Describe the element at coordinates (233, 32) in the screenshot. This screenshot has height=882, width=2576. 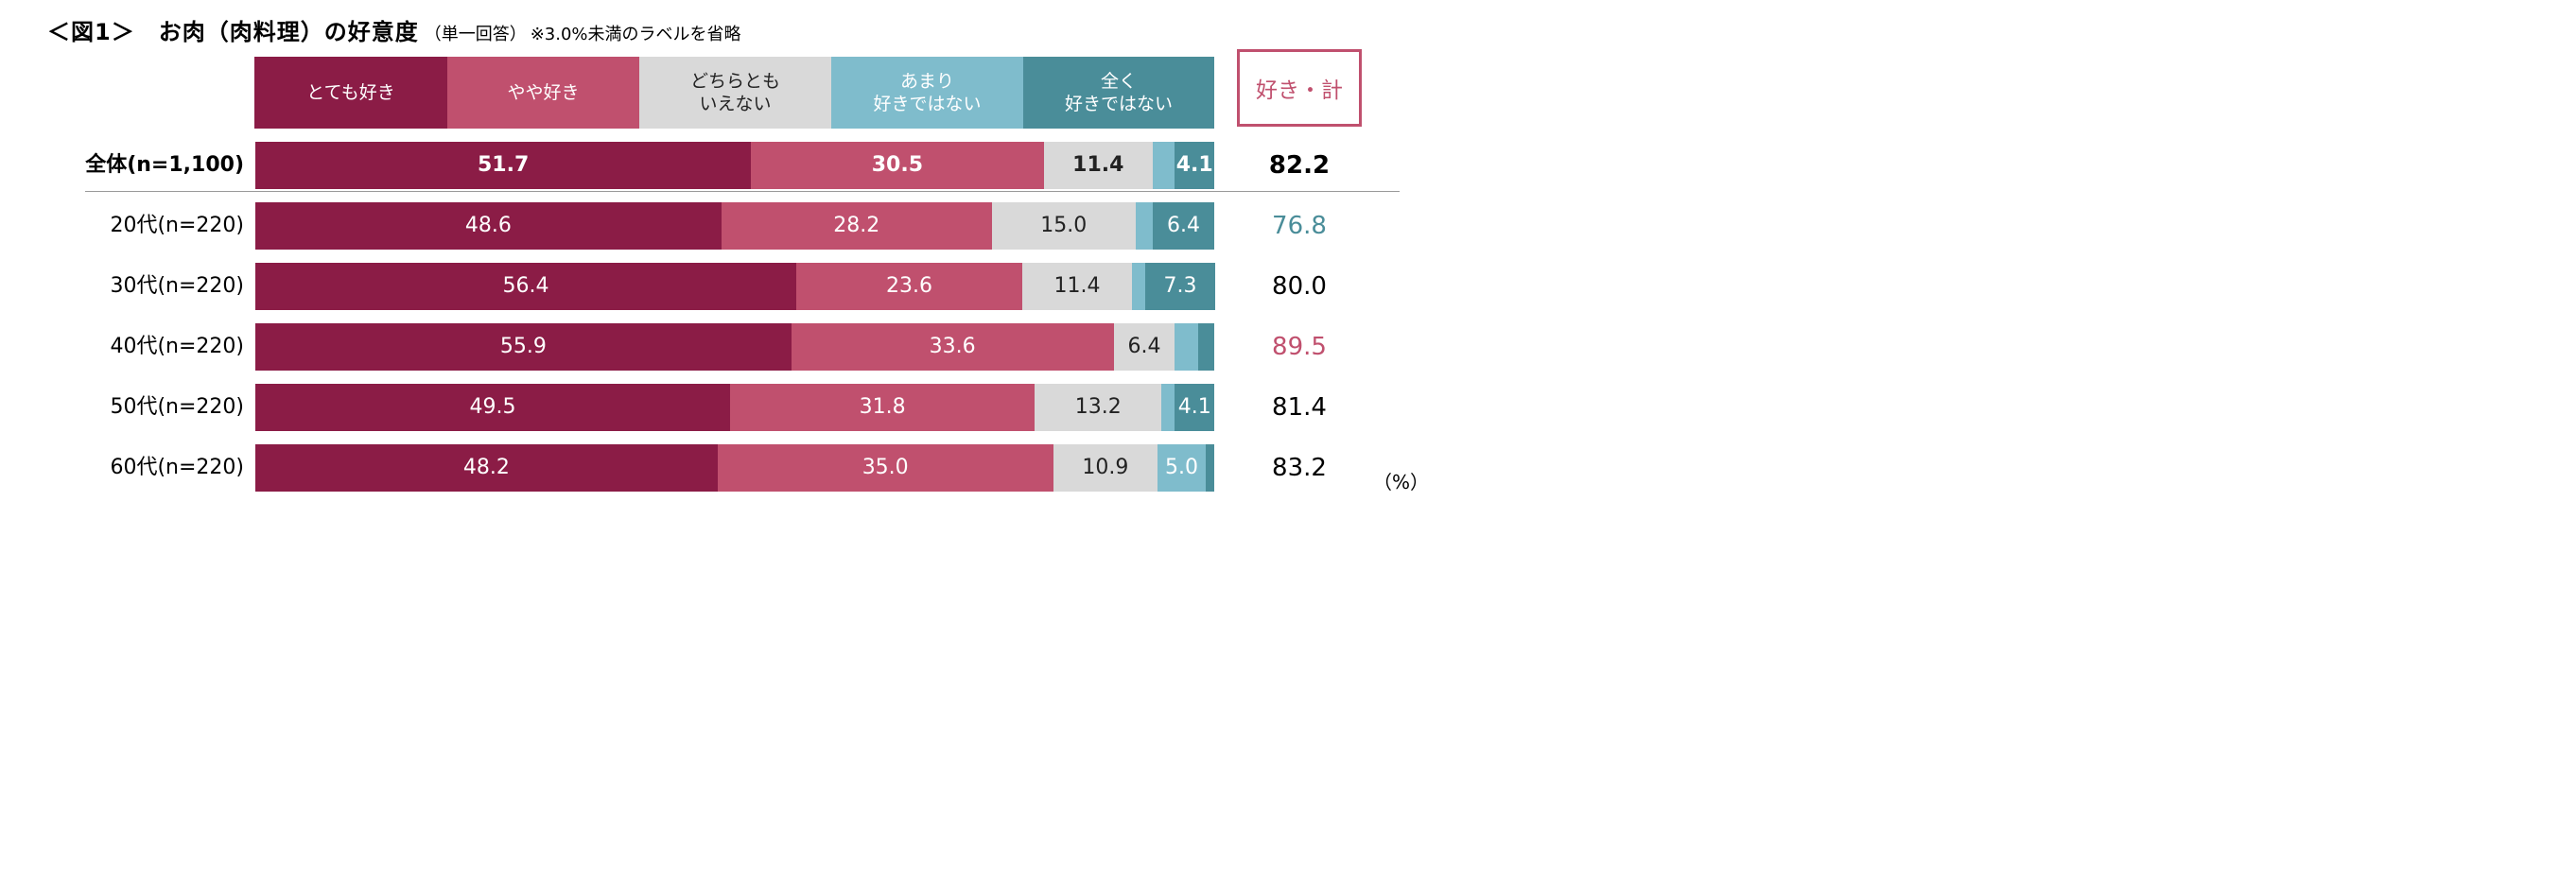
I see `title-main: ＜図1＞ お肉（肉料理）の好意度` at that location.